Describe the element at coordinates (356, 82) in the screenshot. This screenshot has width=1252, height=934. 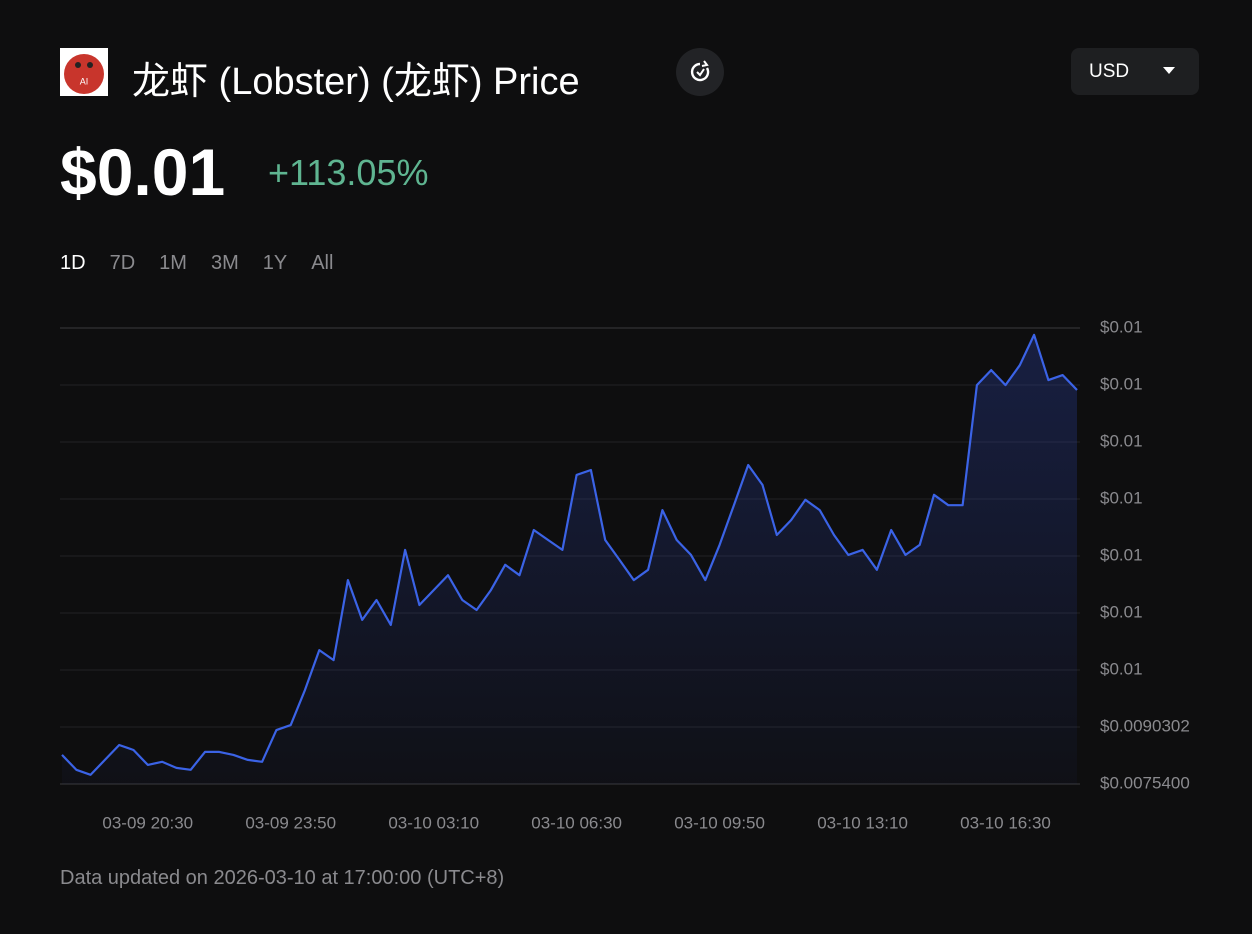
I see `page-title: 龙虾 (Lobster) (龙虾) Price` at that location.